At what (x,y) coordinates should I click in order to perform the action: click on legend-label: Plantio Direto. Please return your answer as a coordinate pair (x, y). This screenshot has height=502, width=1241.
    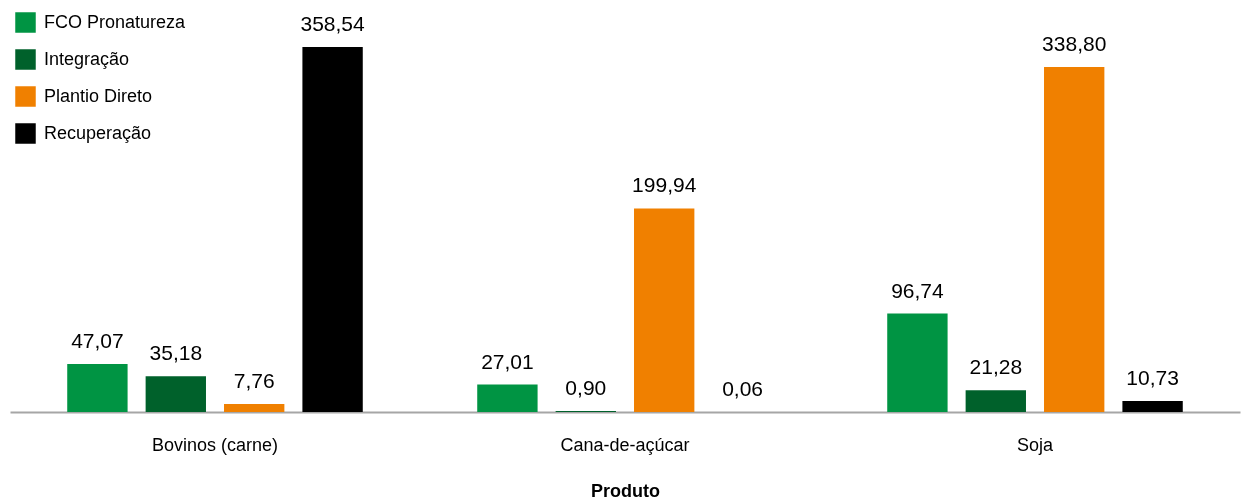
    Looking at the image, I should click on (98, 95).